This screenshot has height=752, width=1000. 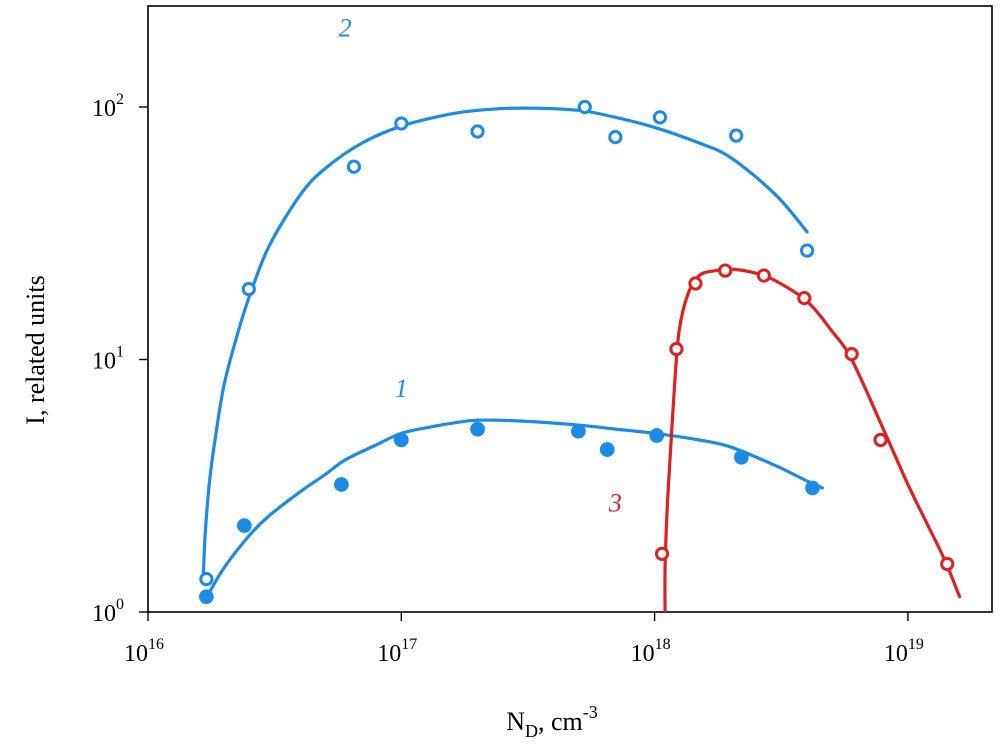 I want to click on curve-label-2: 2, so click(x=345, y=28).